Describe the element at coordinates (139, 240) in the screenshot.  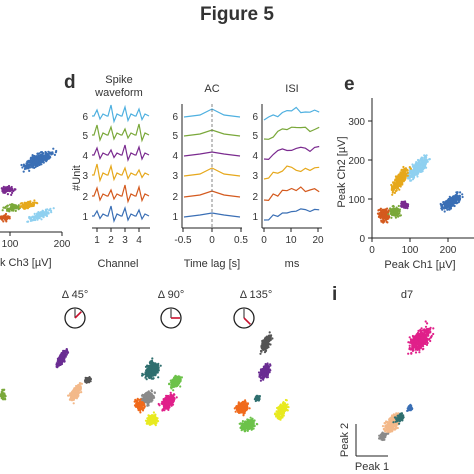
I see `waveform-tick-label-3: 4` at that location.